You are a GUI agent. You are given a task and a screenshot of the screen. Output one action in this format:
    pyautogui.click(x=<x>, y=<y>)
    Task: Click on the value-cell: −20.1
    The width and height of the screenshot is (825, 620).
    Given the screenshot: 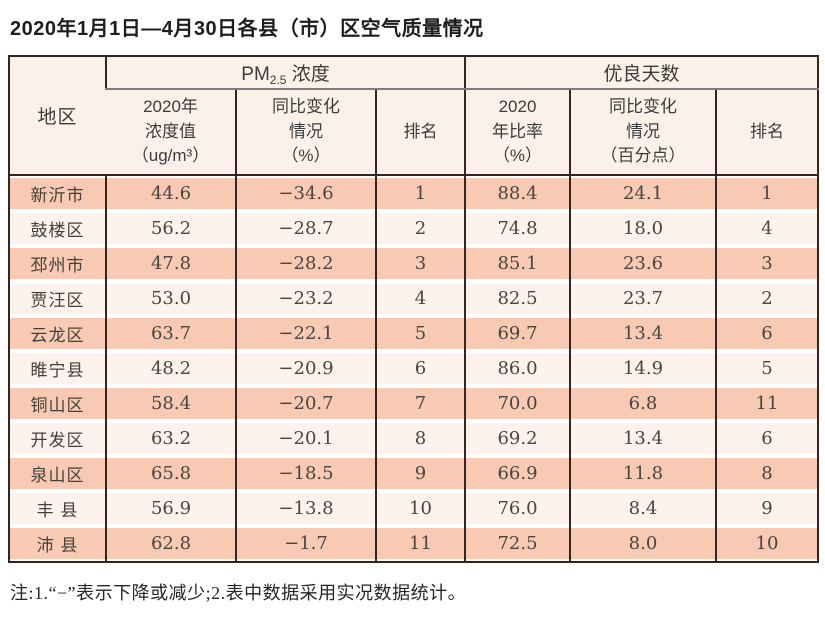 What is the action you would take?
    pyautogui.click(x=305, y=438)
    